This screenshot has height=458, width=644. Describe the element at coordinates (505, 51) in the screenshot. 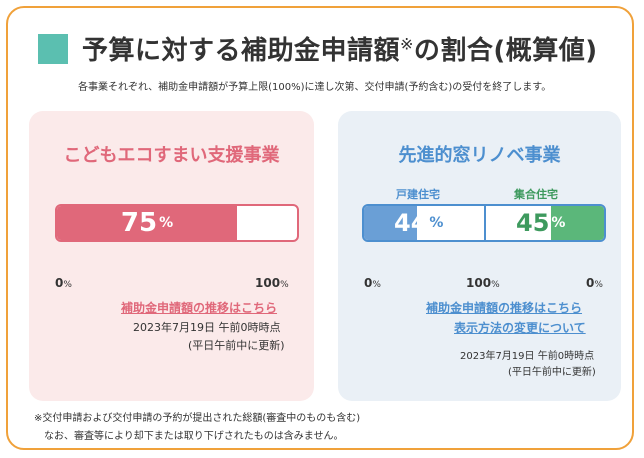

I see `title-suffix: の割合(概算値)` at that location.